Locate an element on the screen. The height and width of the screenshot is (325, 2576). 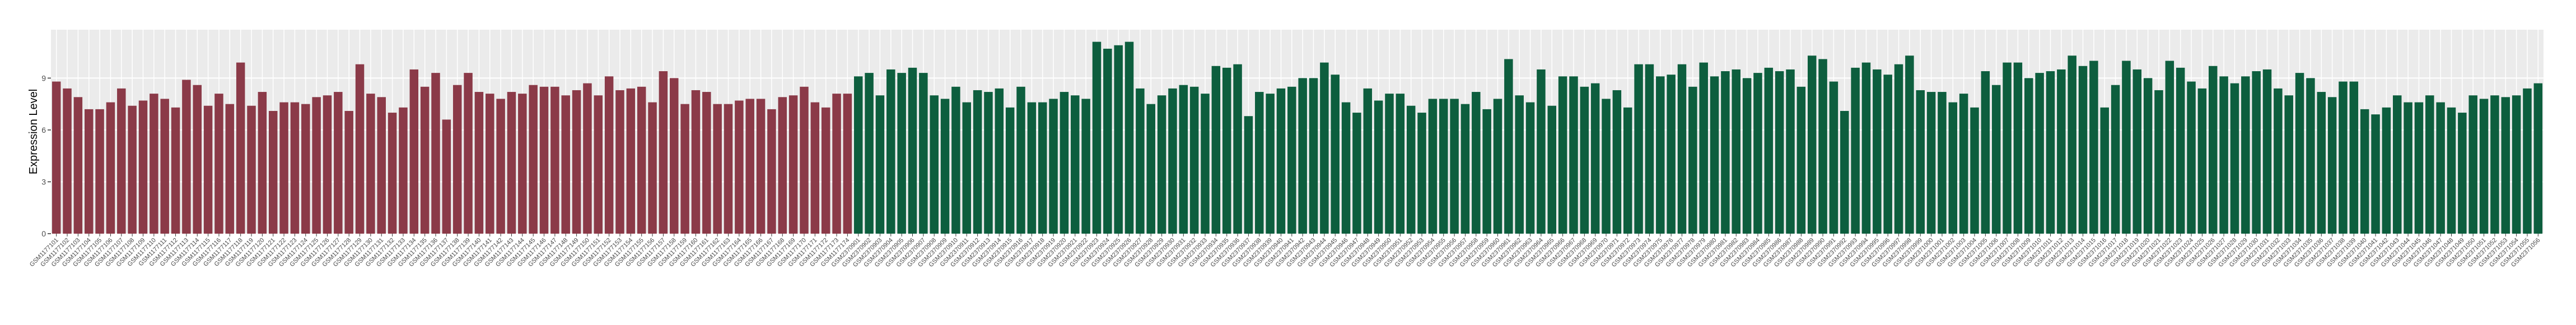
y-axis-title: Expression Level is located at coordinates (34, 131).